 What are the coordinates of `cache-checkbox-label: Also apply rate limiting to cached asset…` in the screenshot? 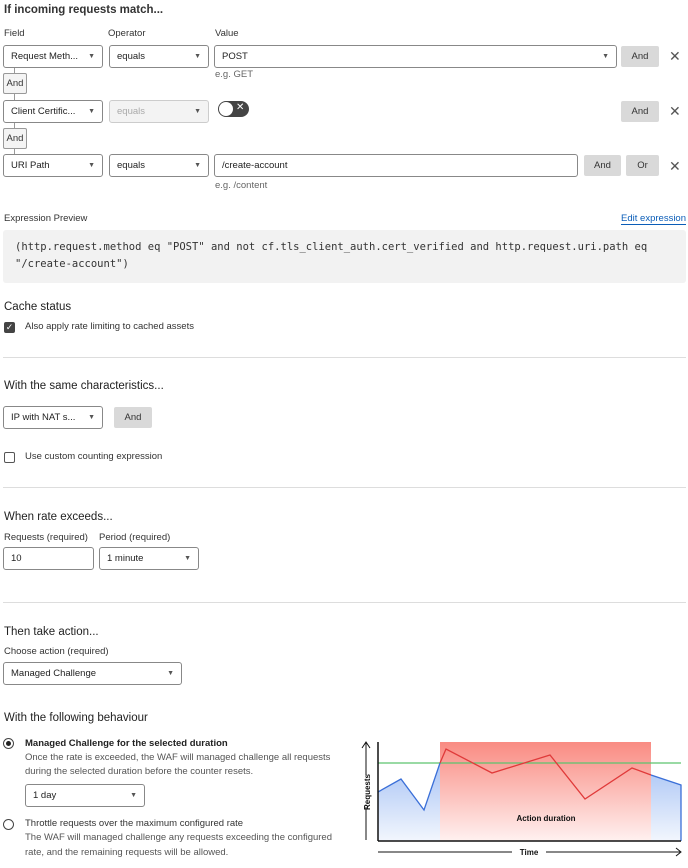 It's located at (109, 326).